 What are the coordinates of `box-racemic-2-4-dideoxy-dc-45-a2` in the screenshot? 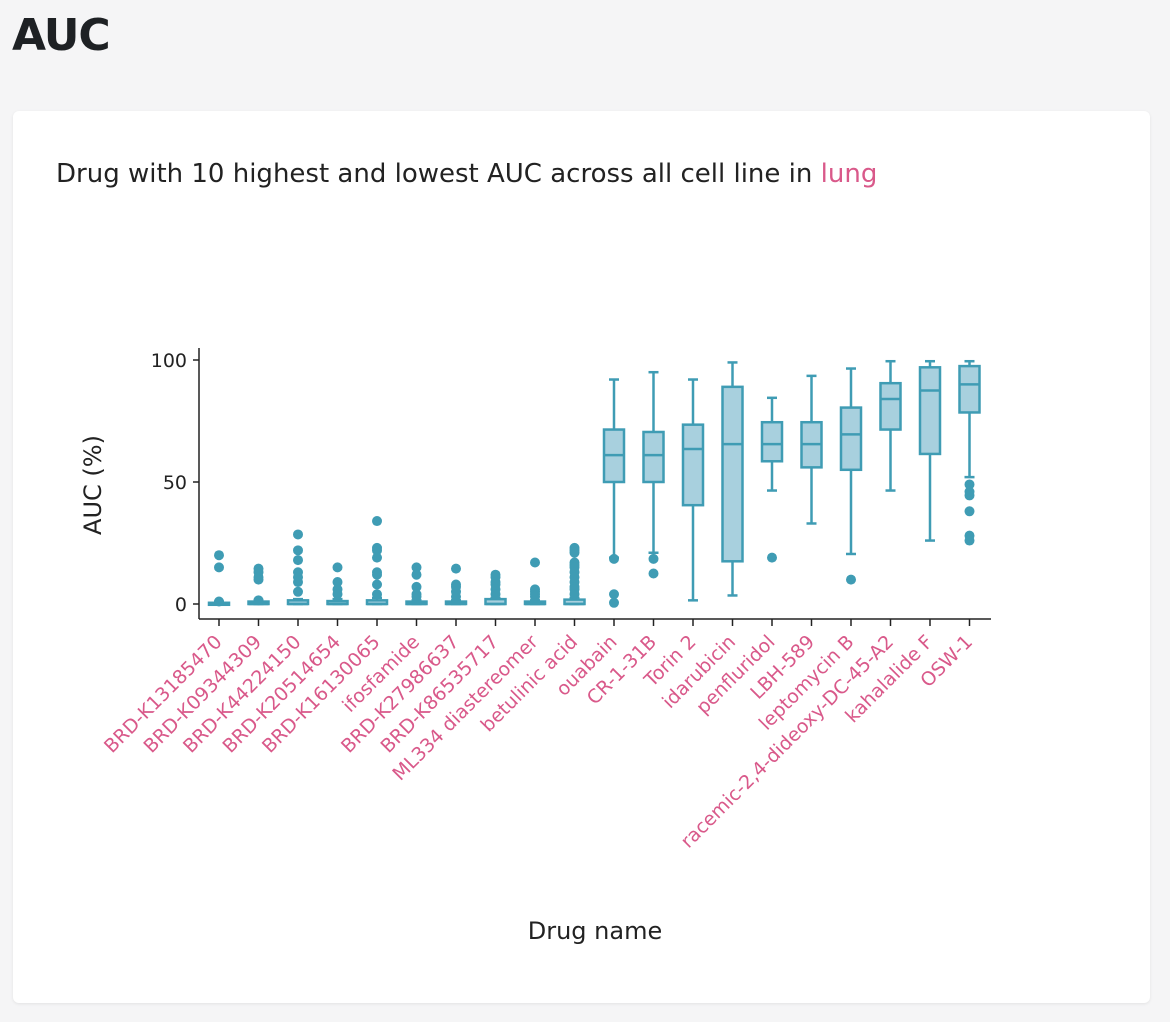 It's located at (890, 425).